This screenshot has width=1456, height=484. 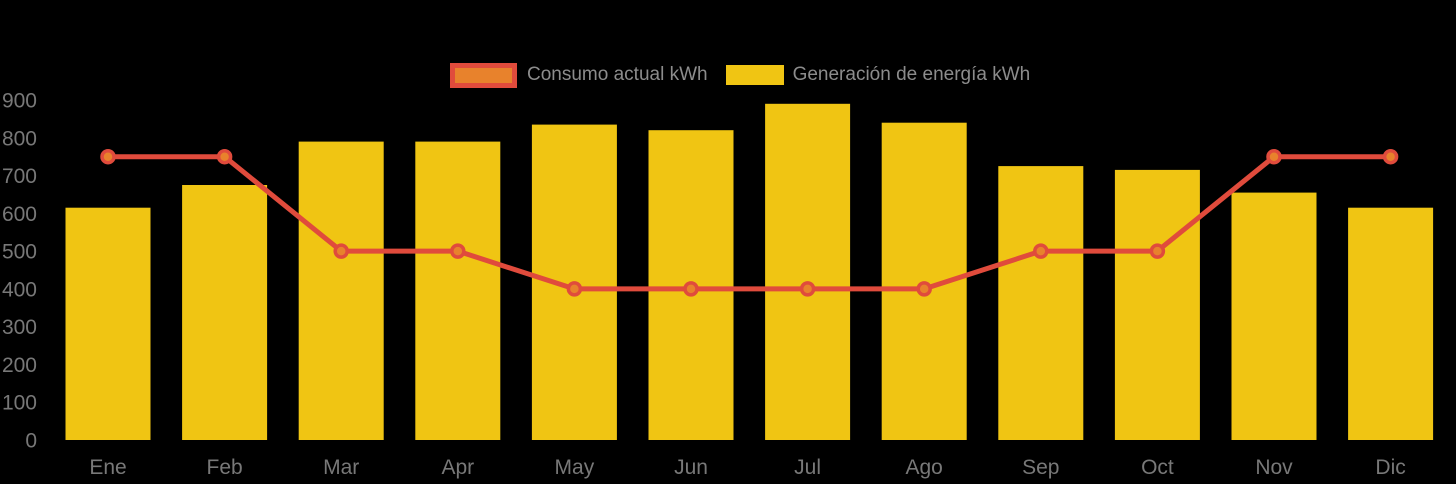 I want to click on line-point-nov, so click(x=1274, y=156).